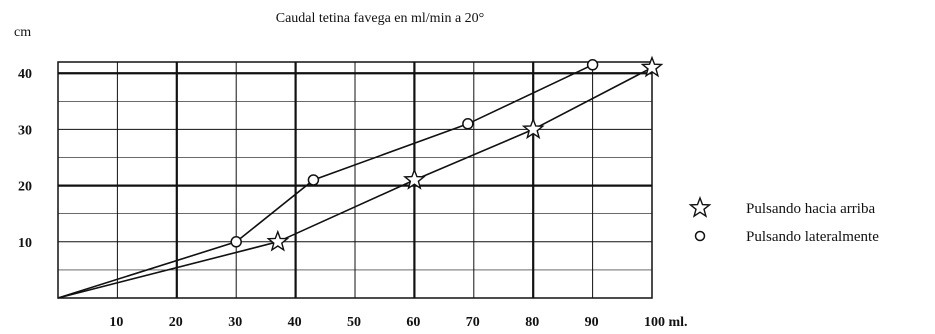 The height and width of the screenshot is (334, 935). Describe the element at coordinates (116, 322) in the screenshot. I see `x-tick-label-10: 10` at that location.